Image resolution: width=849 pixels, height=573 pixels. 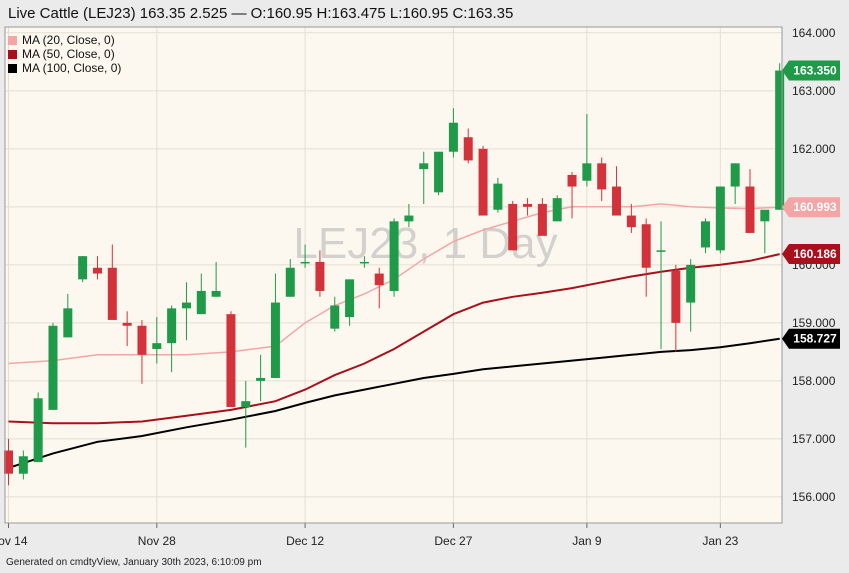 I want to click on y-tick-label: 158.000, so click(x=814, y=381).